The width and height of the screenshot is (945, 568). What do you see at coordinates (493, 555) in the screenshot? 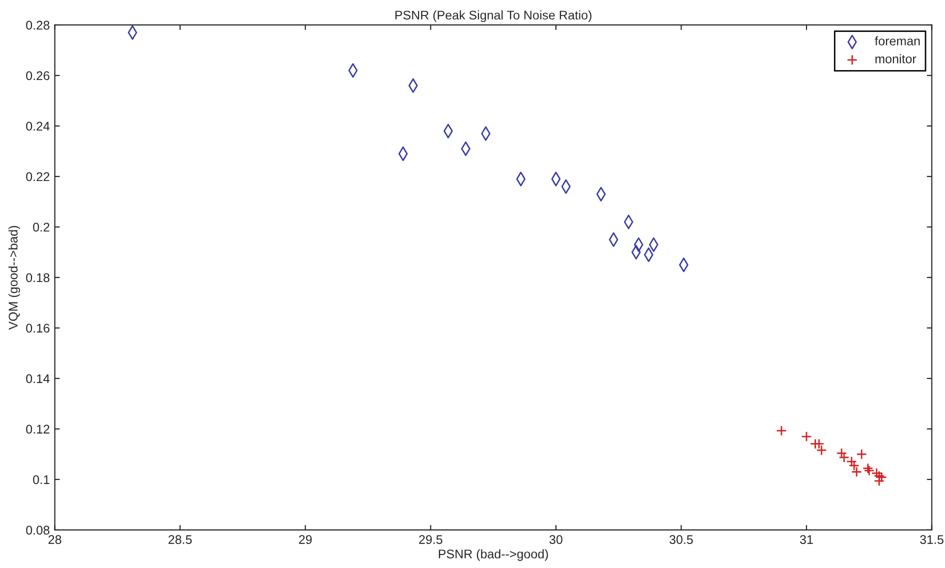
I see `x-axis-title: PSNR (bad-->good)` at bounding box center [493, 555].